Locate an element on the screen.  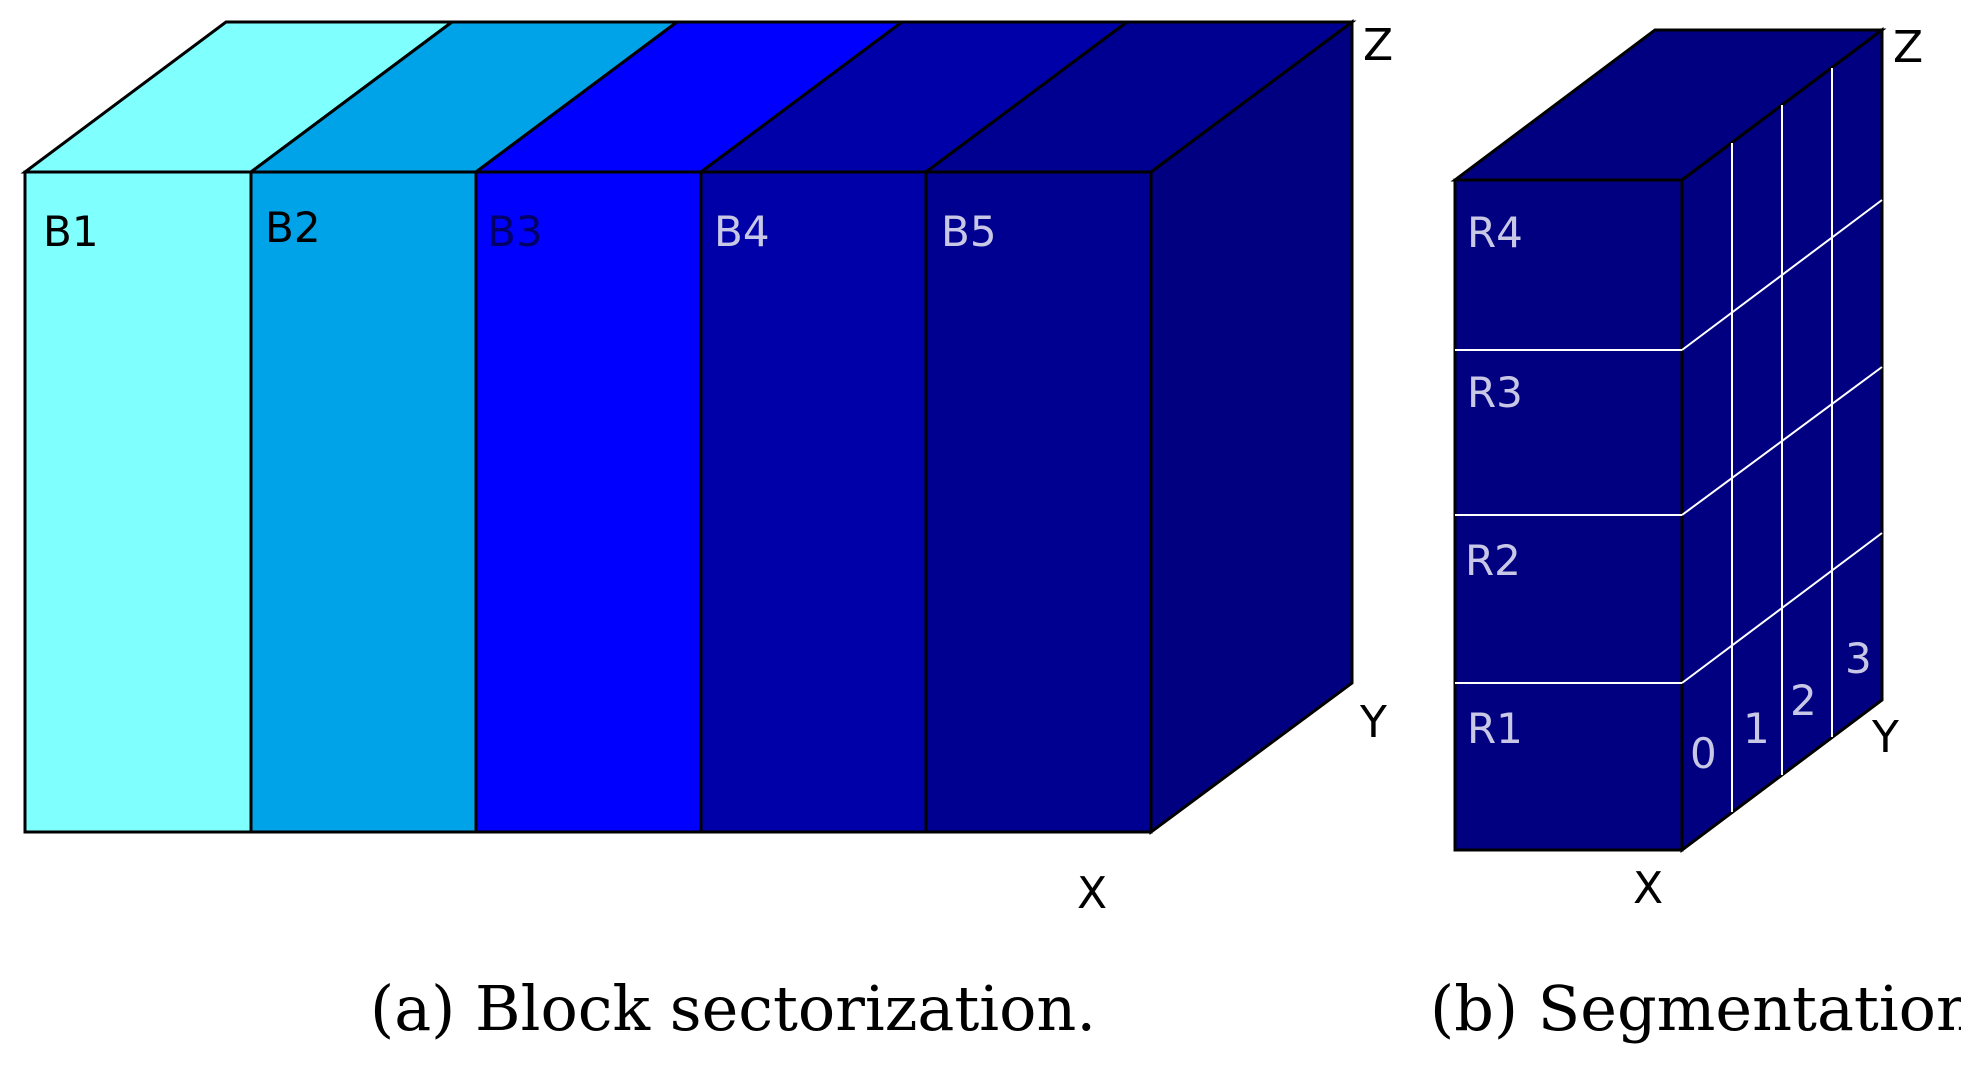
block-b5-front is located at coordinates (1038, 502).